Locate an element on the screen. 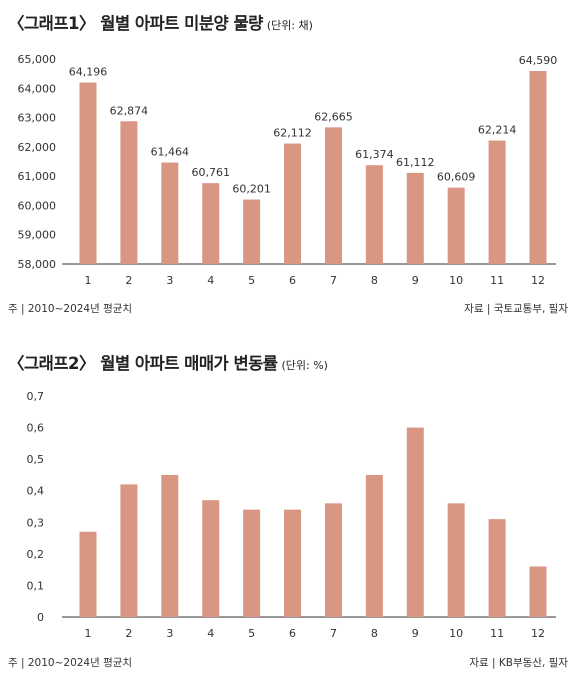  chart-1-x-tick-label: 6 is located at coordinates (292, 280).